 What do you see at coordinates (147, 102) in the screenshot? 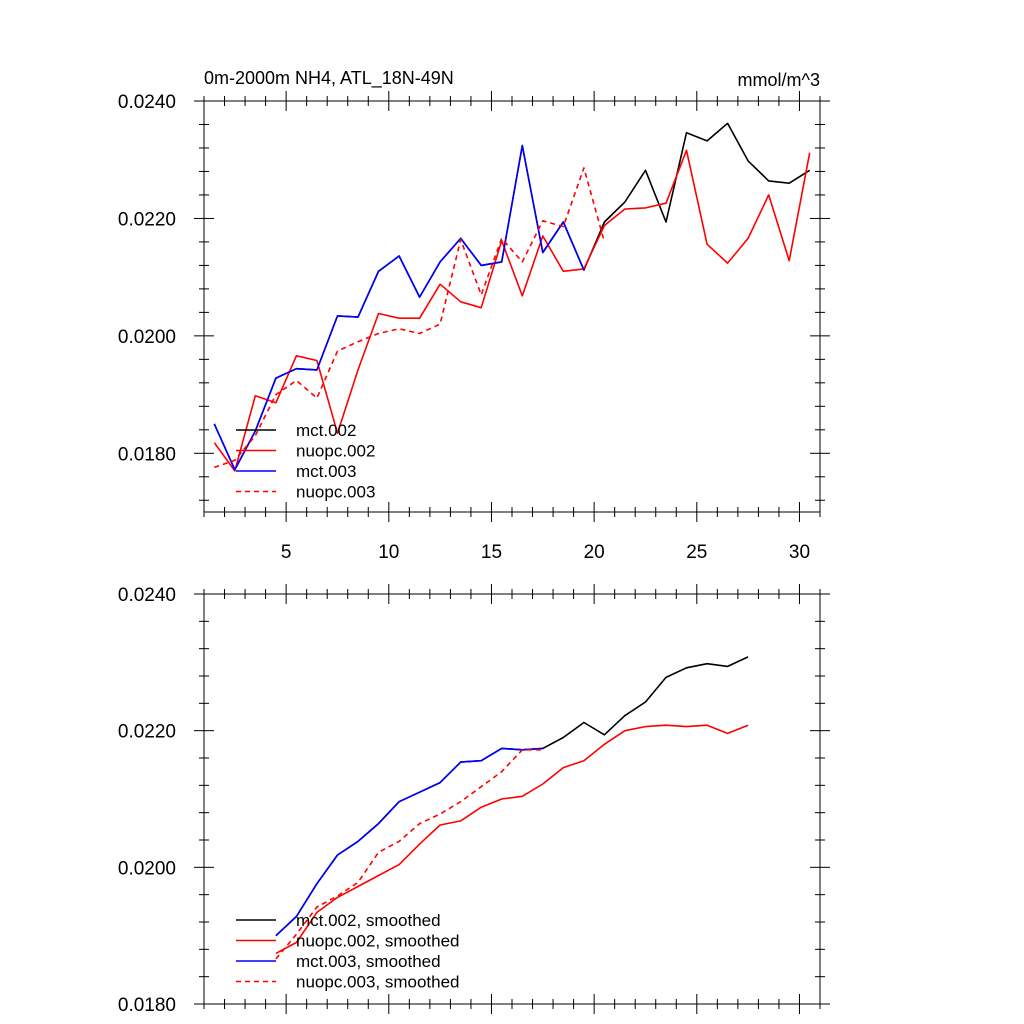
I see `top-y-tick-label: 0.0240` at bounding box center [147, 102].